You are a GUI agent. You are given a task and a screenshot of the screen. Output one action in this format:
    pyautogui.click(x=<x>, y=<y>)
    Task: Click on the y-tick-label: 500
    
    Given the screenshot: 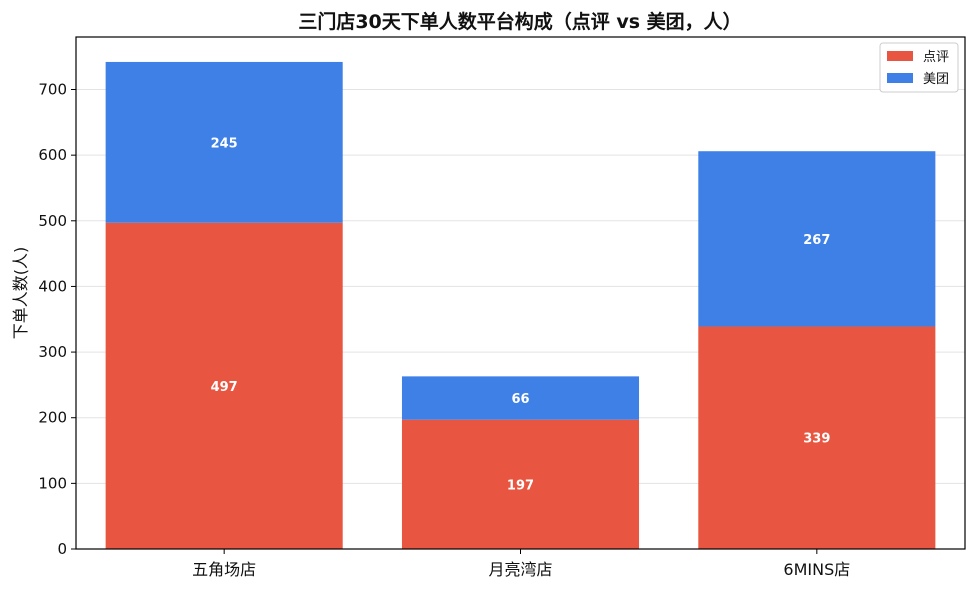 What is the action you would take?
    pyautogui.click(x=52, y=221)
    